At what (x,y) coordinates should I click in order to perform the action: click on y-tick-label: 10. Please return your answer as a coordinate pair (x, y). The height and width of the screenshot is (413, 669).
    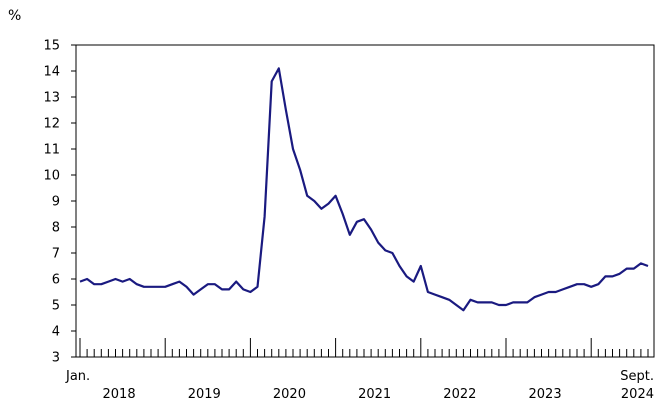
    Looking at the image, I should click on (51, 176).